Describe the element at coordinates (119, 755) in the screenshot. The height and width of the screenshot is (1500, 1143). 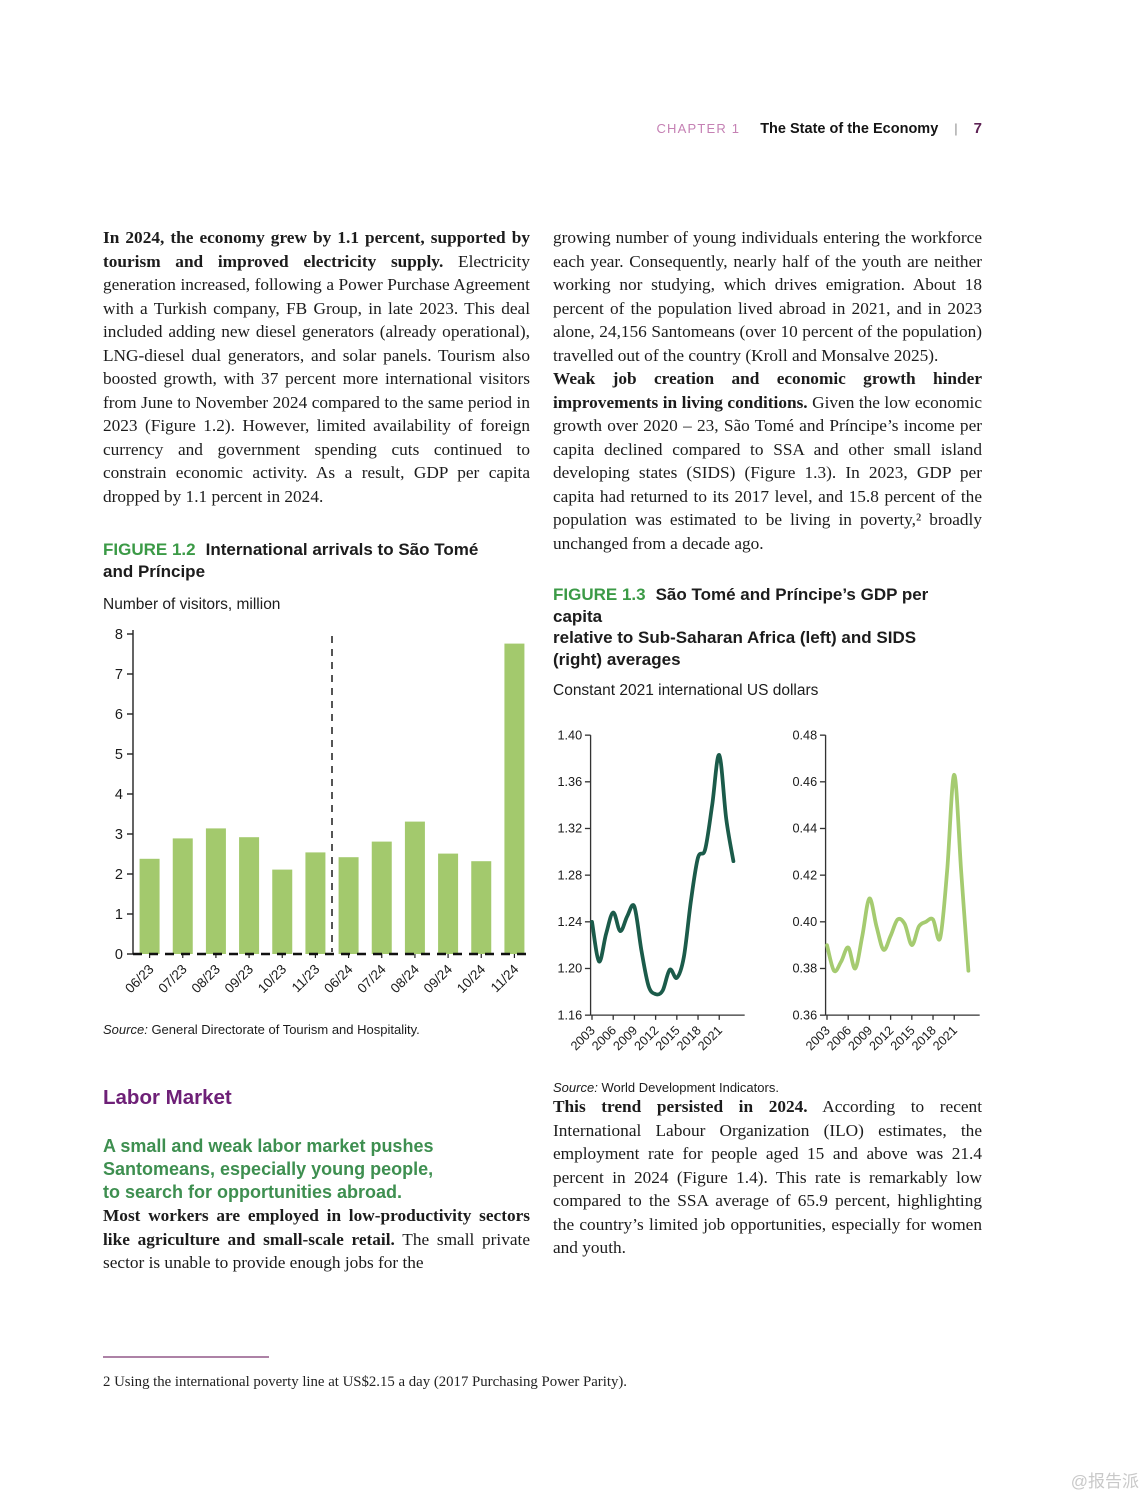
I see `svg-text: 5` at that location.